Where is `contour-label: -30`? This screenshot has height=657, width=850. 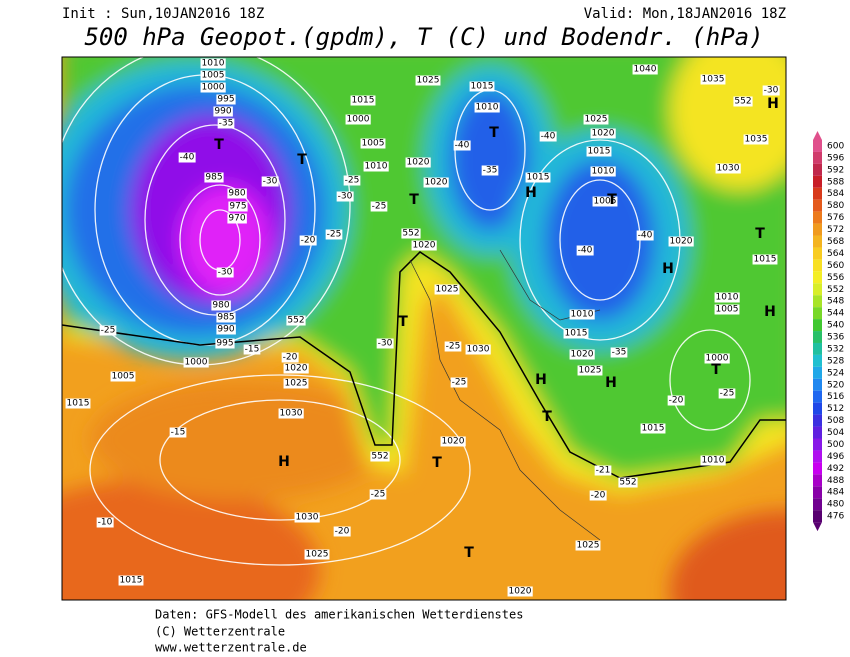 contour-label: -30 is located at coordinates (270, 182).